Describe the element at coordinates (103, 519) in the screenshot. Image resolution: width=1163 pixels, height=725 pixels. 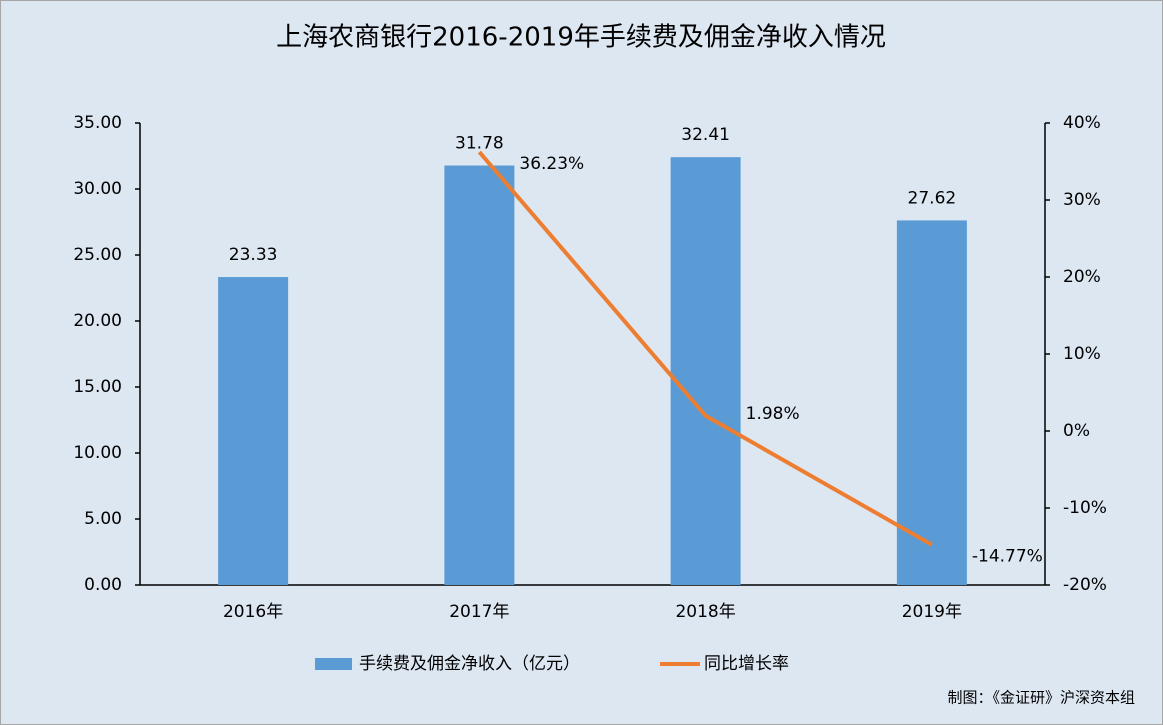
I see `y-tick-label: 5.00` at that location.